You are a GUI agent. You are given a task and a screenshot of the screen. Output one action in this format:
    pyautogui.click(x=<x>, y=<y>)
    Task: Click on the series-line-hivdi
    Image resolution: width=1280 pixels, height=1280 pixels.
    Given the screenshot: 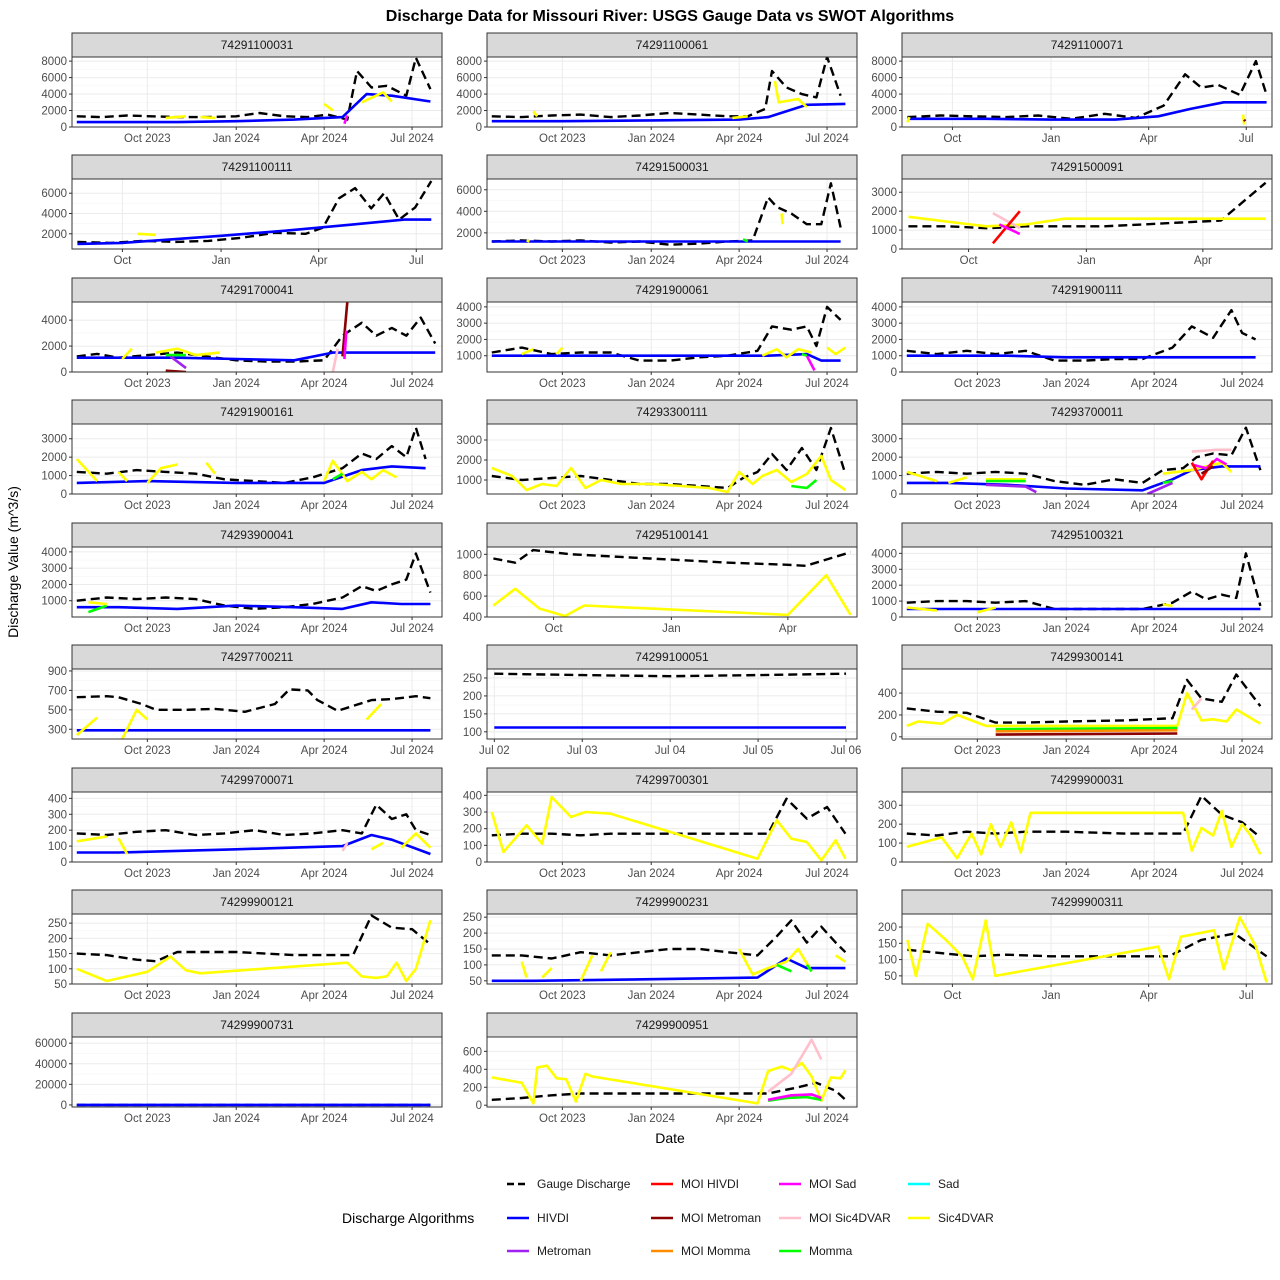 What is the action you would take?
    pyautogui.click(x=254, y=232)
    